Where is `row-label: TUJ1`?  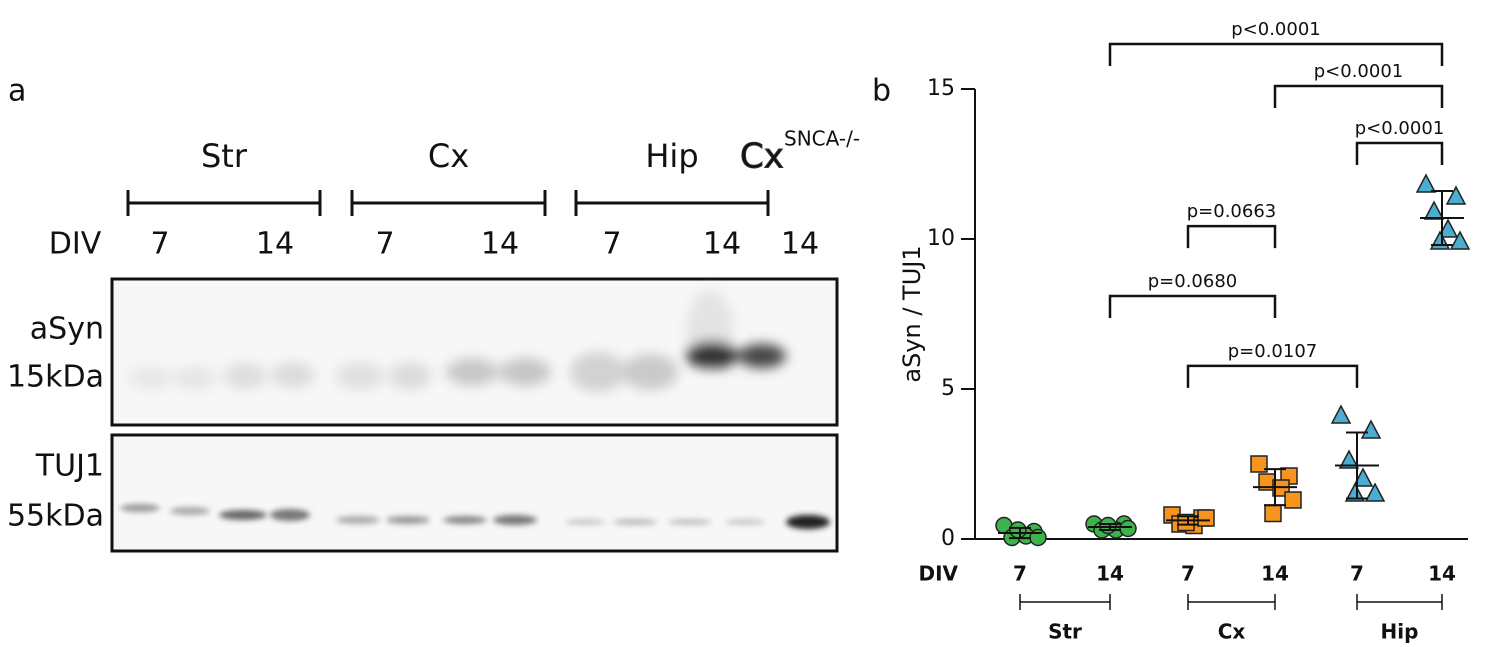 row-label: TUJ1 is located at coordinates (69, 466).